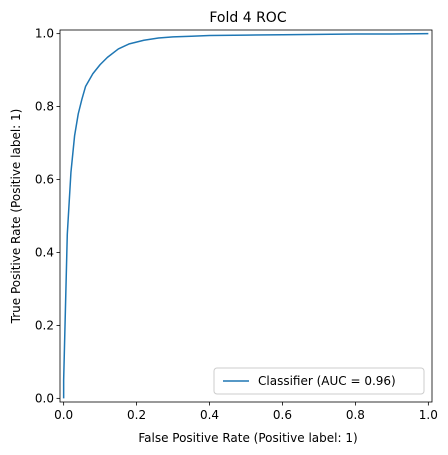 This screenshot has width=448, height=455. I want to click on chart-title: Fold 4 ROC, so click(247, 18).